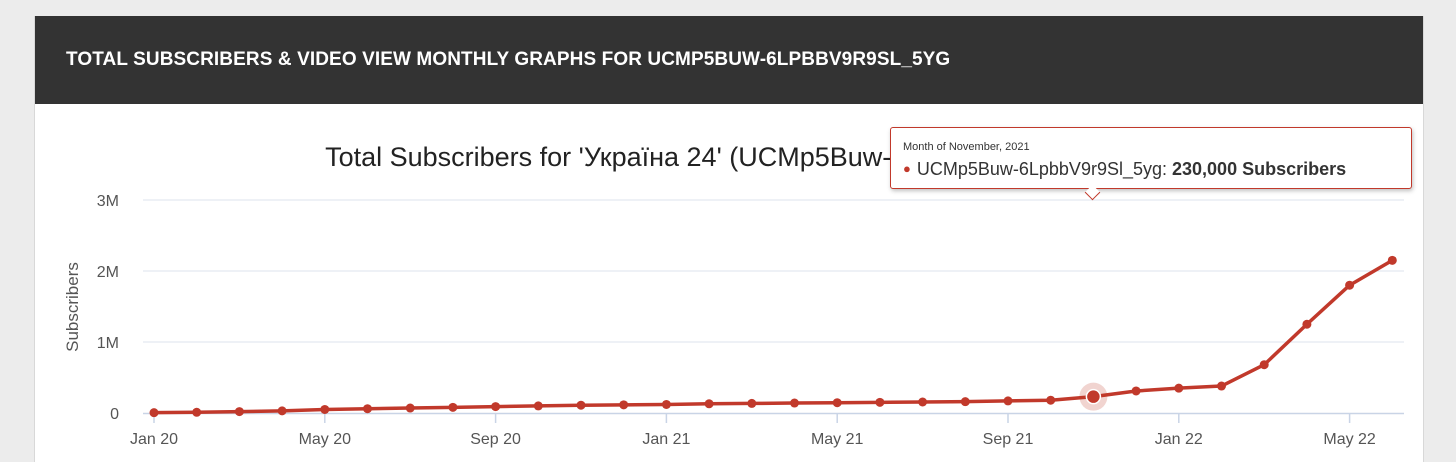  Describe the element at coordinates (108, 272) in the screenshot. I see `y-tick-label: 2M` at that location.